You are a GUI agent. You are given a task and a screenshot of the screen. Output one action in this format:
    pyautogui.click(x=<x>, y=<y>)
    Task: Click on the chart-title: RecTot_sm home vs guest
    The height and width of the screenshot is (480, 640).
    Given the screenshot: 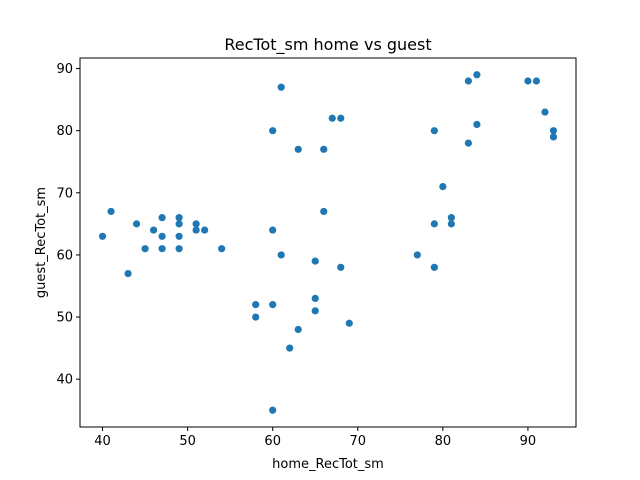 What is the action you would take?
    pyautogui.click(x=327, y=45)
    